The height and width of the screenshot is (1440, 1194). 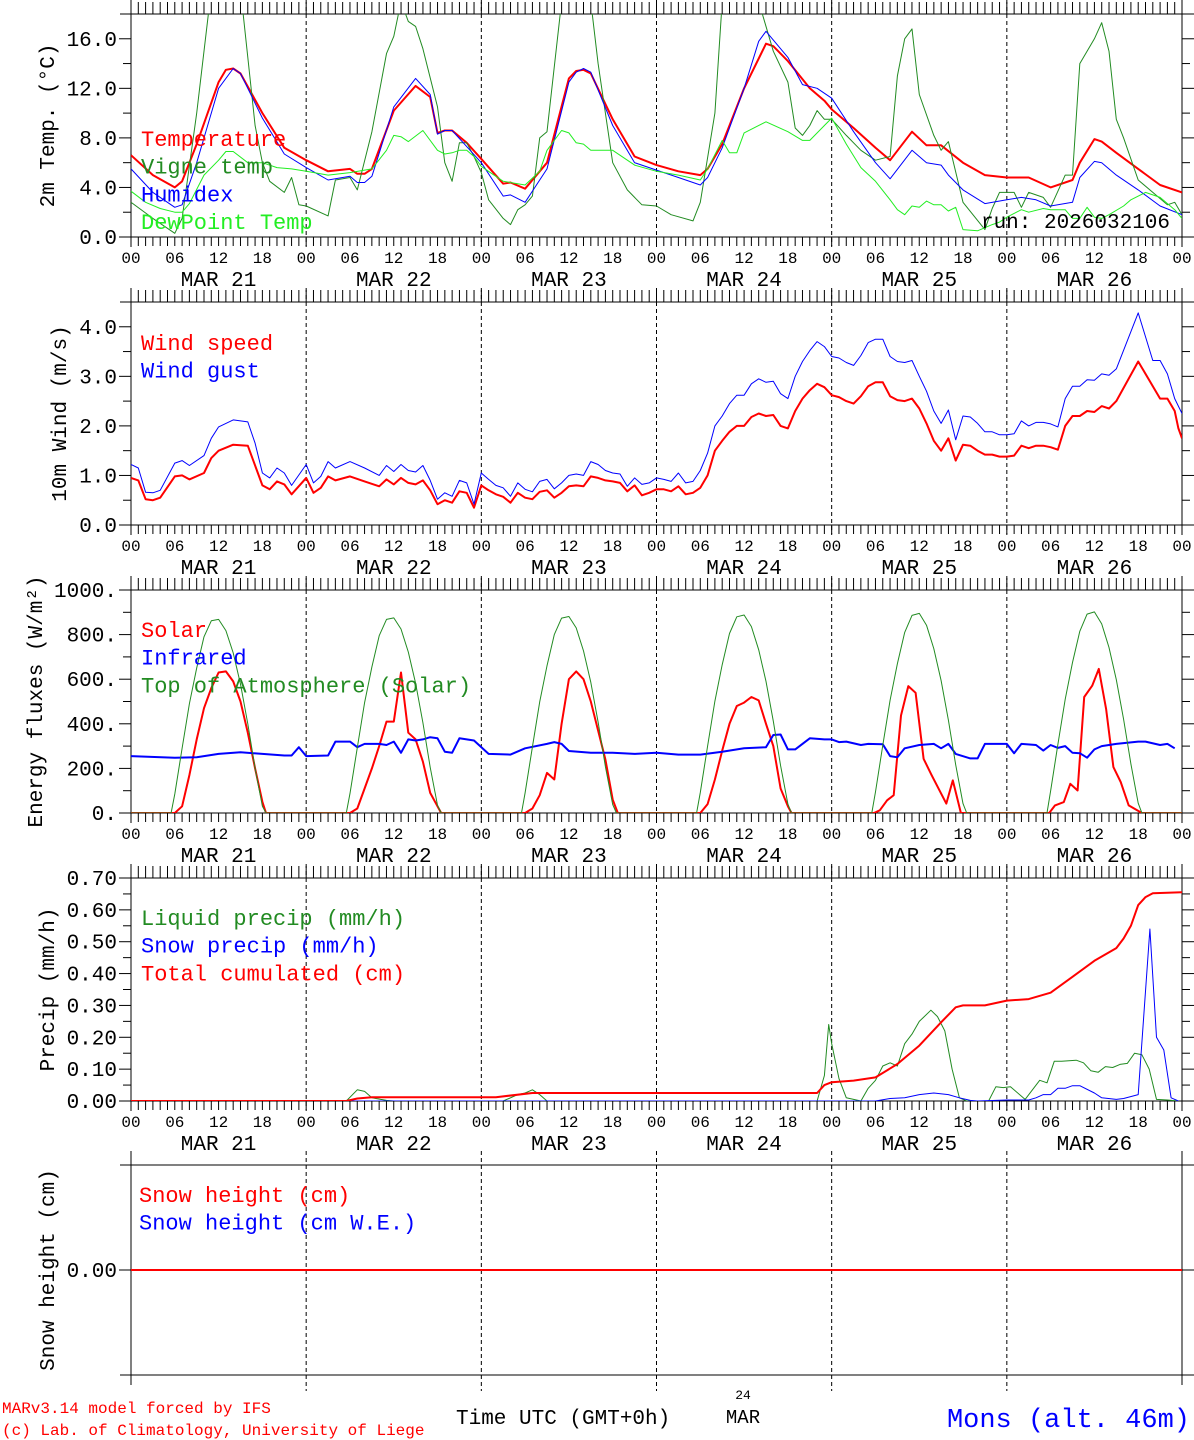 What do you see at coordinates (306, 686) in the screenshot?
I see `legend-entry: Top of Atmosphere (Solar)` at bounding box center [306, 686].